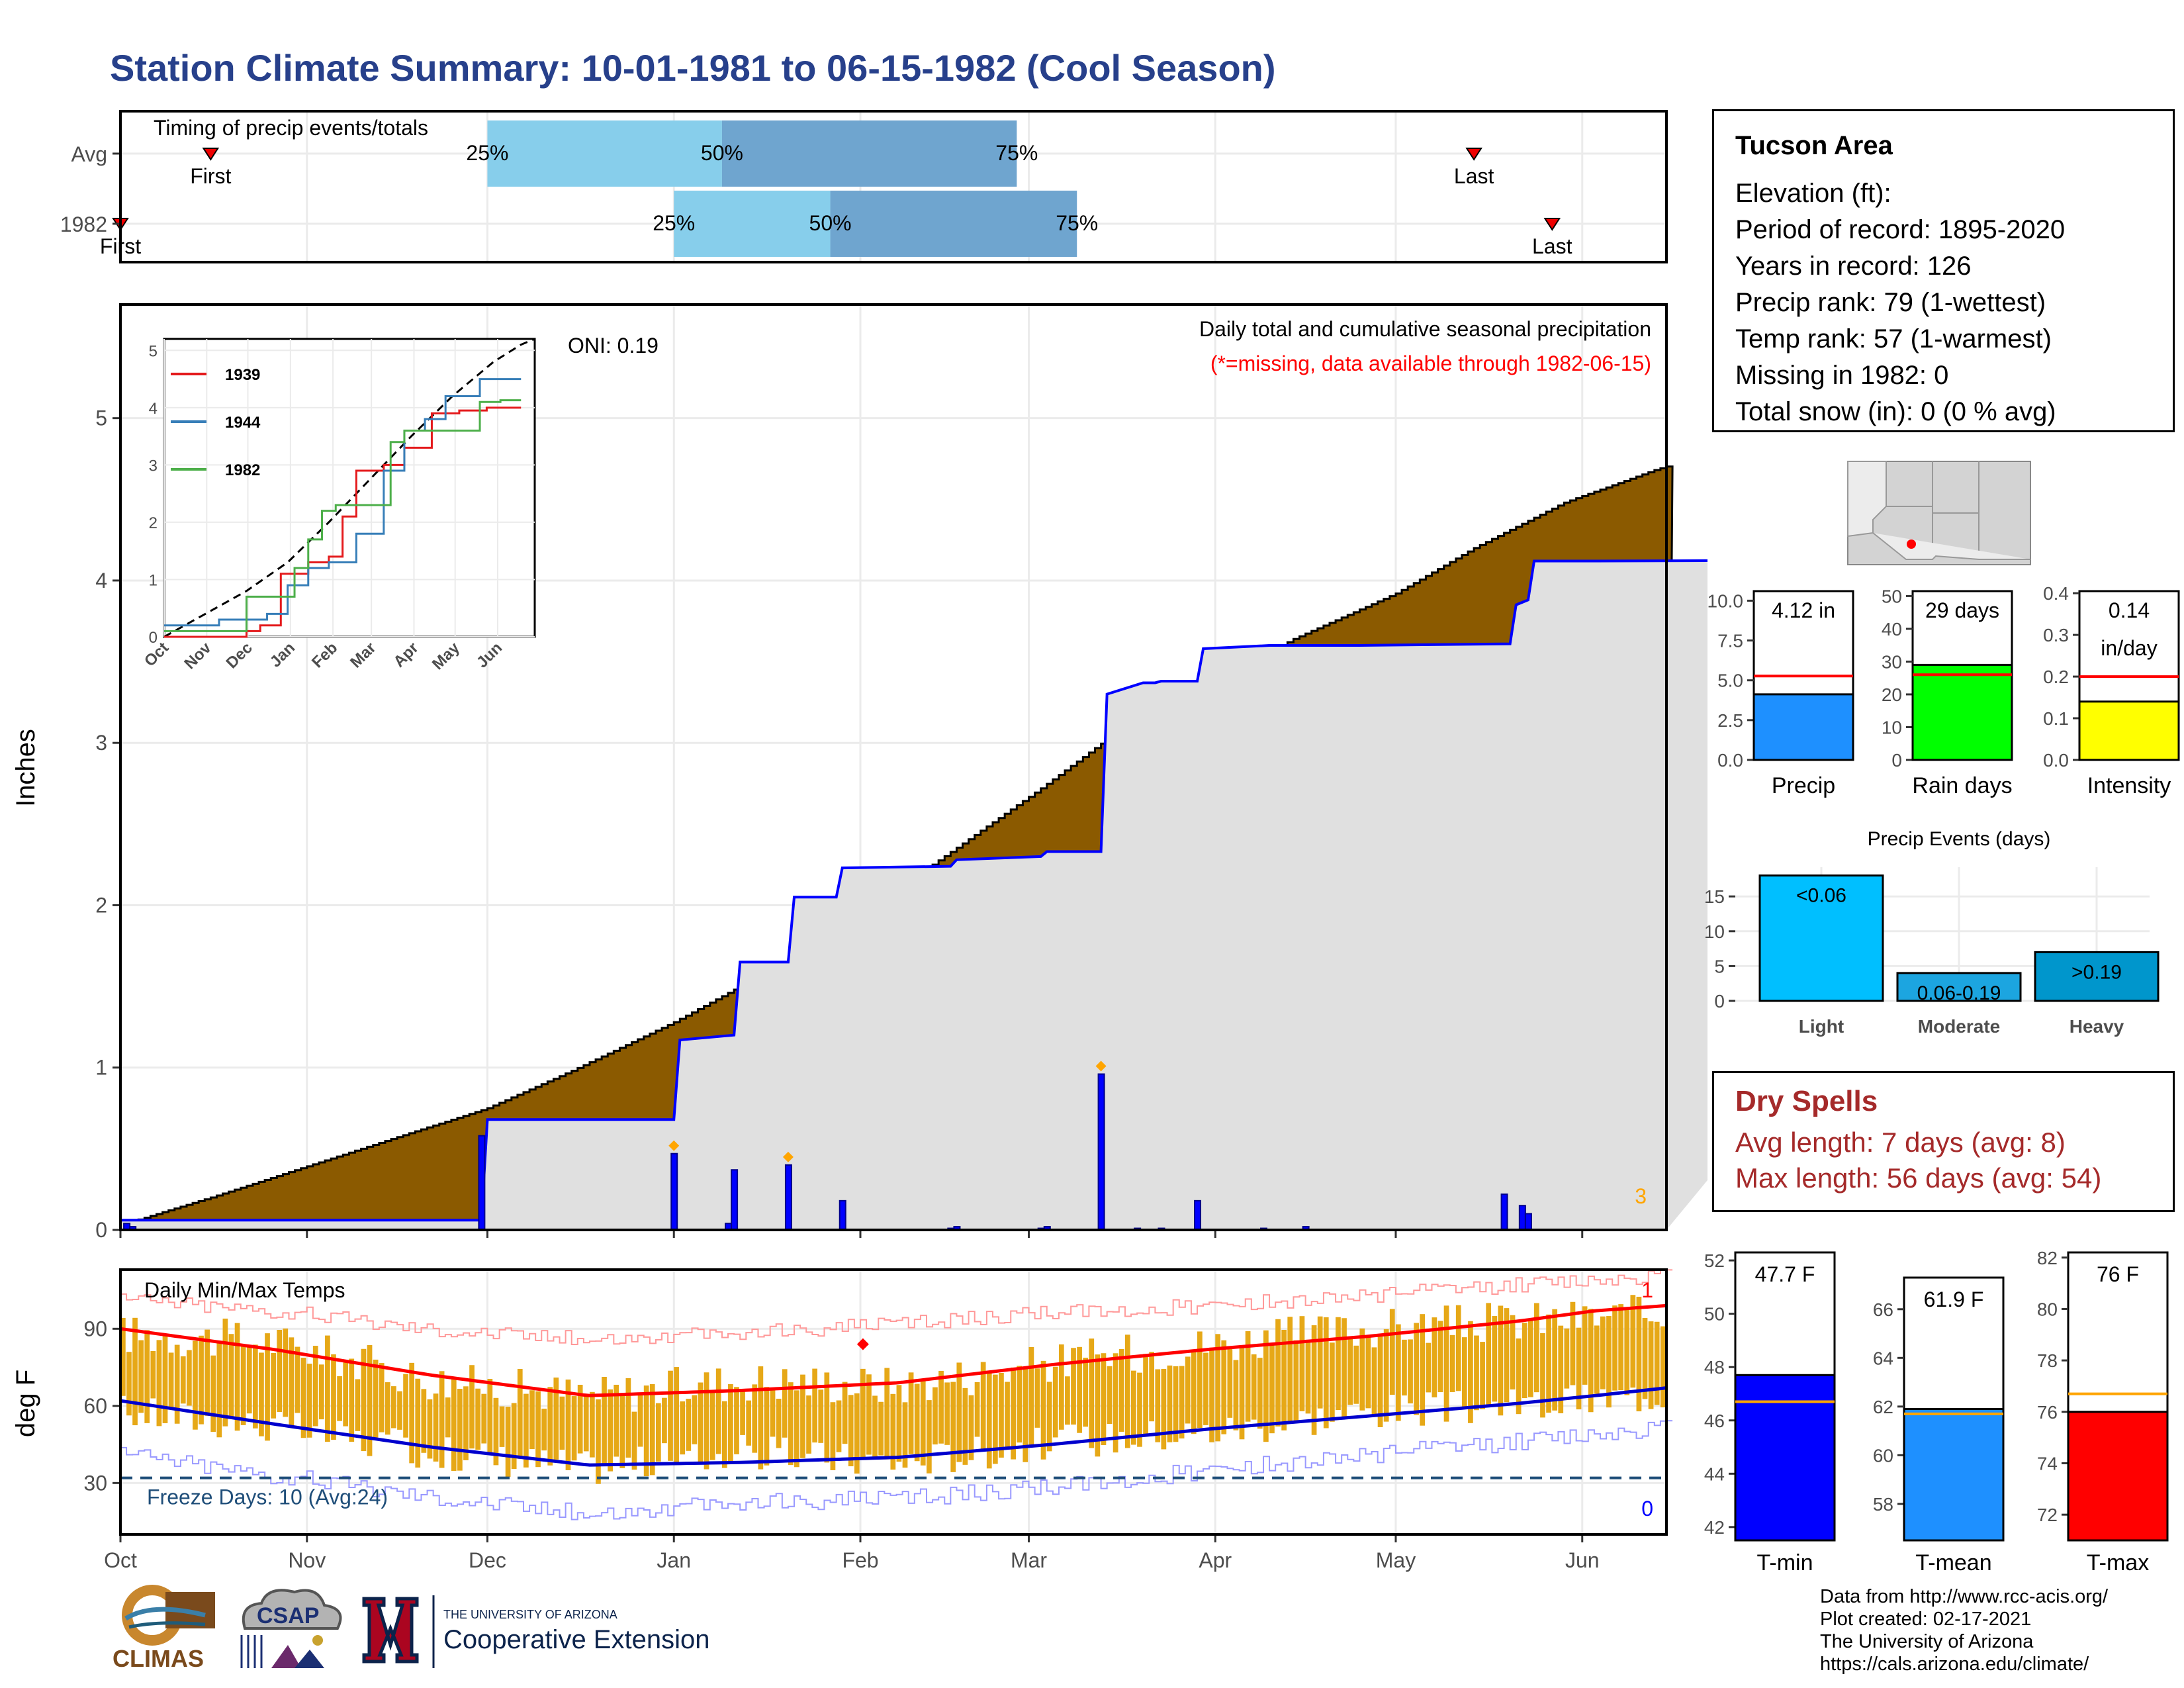 This screenshot has height=1688, width=2184. Describe the element at coordinates (1803, 727) in the screenshot. I see `season-bar-Precip` at that location.